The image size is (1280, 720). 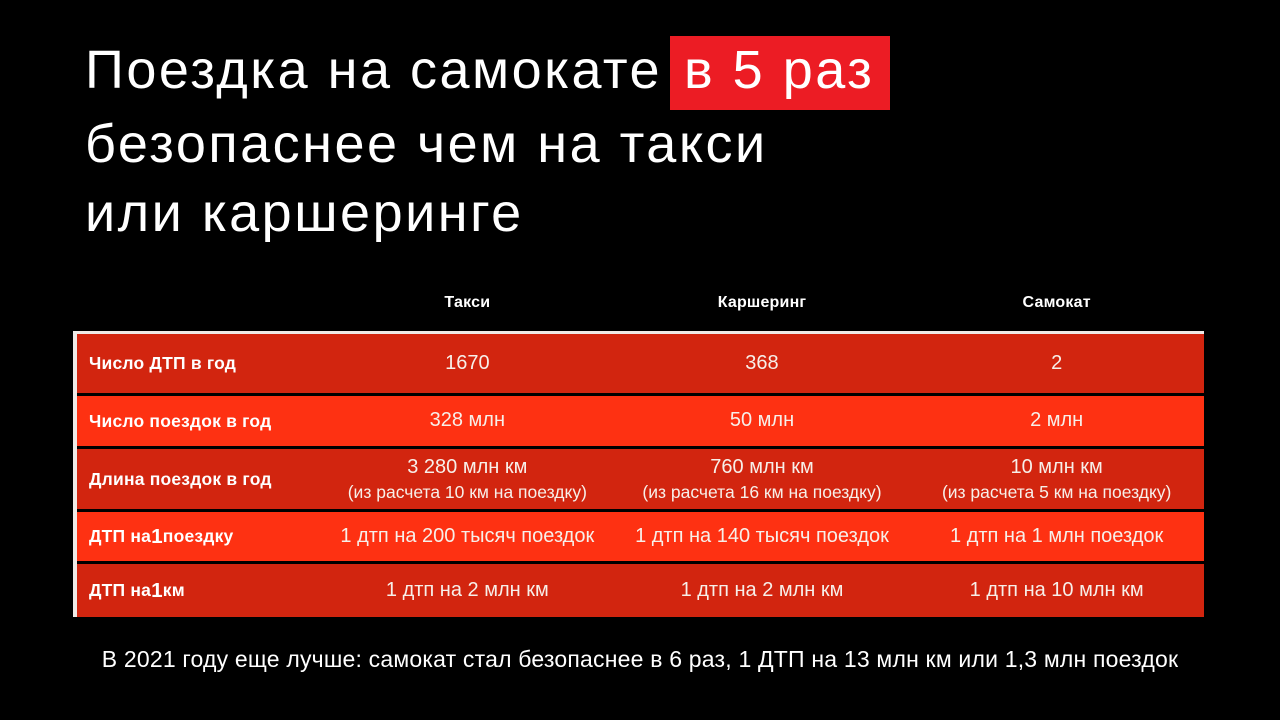 I want to click on data-cell: 10 млн км (из расчета 5 км на поездку), so click(x=1056, y=479).